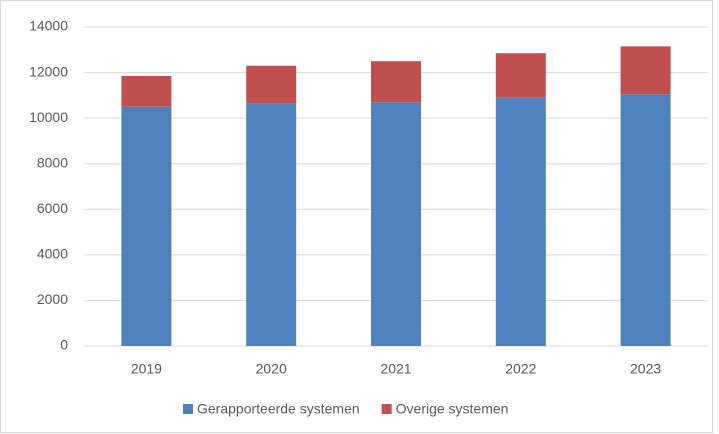 The width and height of the screenshot is (719, 434). What do you see at coordinates (48, 117) in the screenshot?
I see `y-tick-label: 10000` at bounding box center [48, 117].